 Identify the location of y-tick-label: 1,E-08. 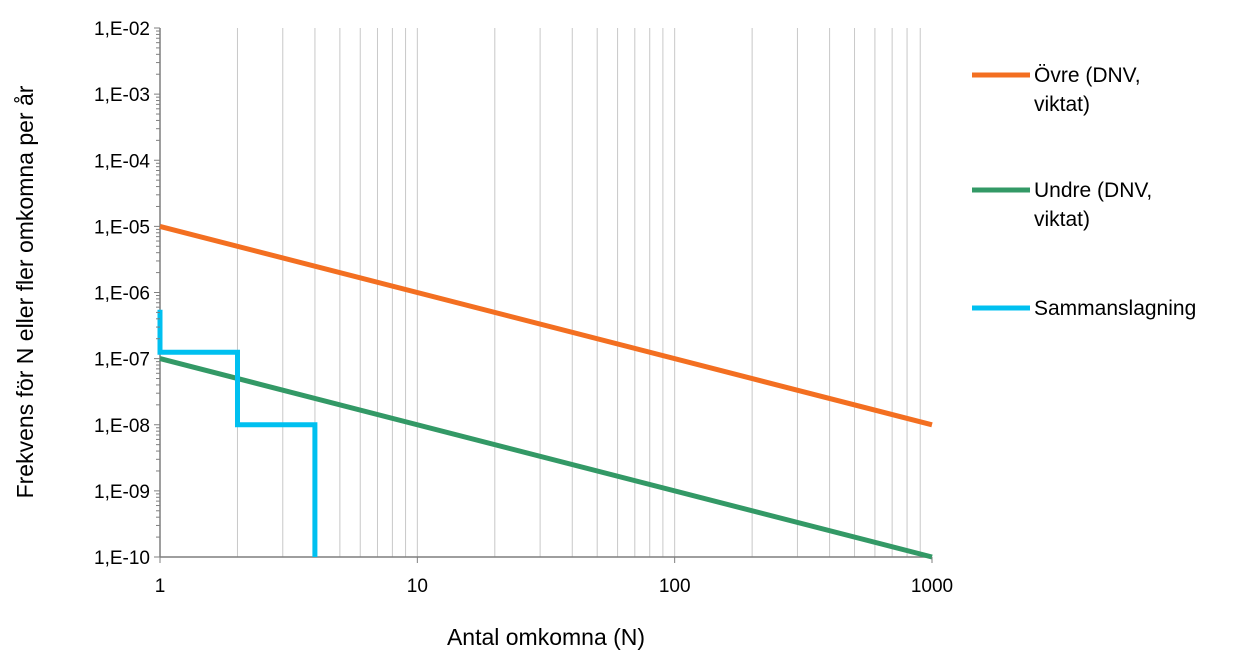
(122, 426).